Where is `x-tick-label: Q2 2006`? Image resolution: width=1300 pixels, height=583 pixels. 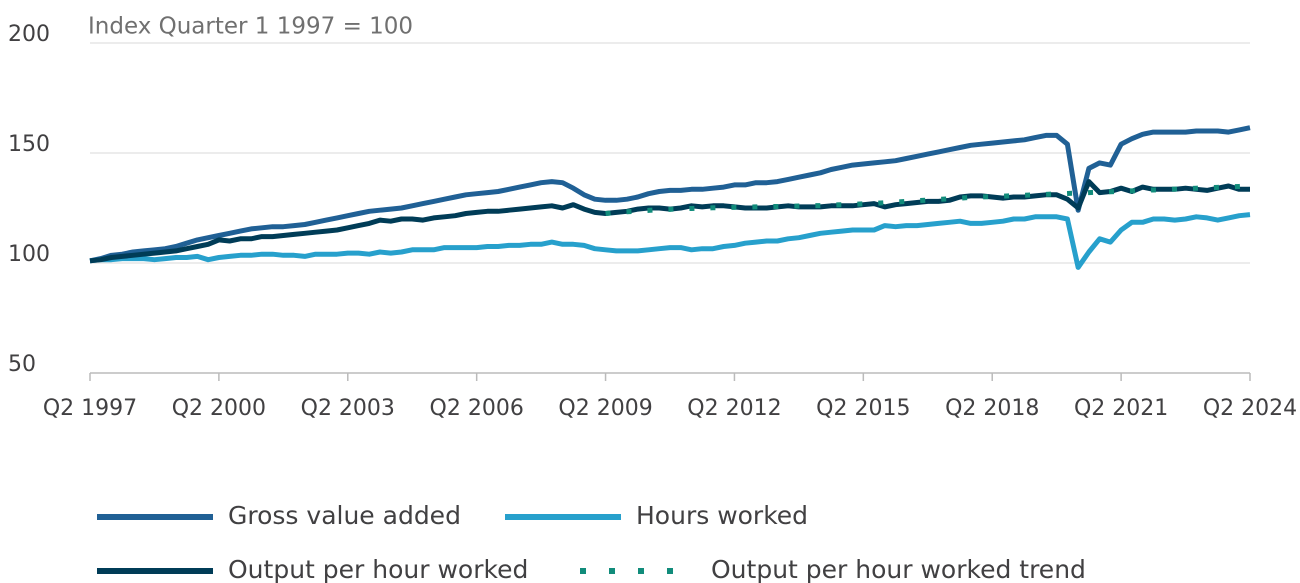
x-tick-label: Q2 2006 is located at coordinates (477, 408).